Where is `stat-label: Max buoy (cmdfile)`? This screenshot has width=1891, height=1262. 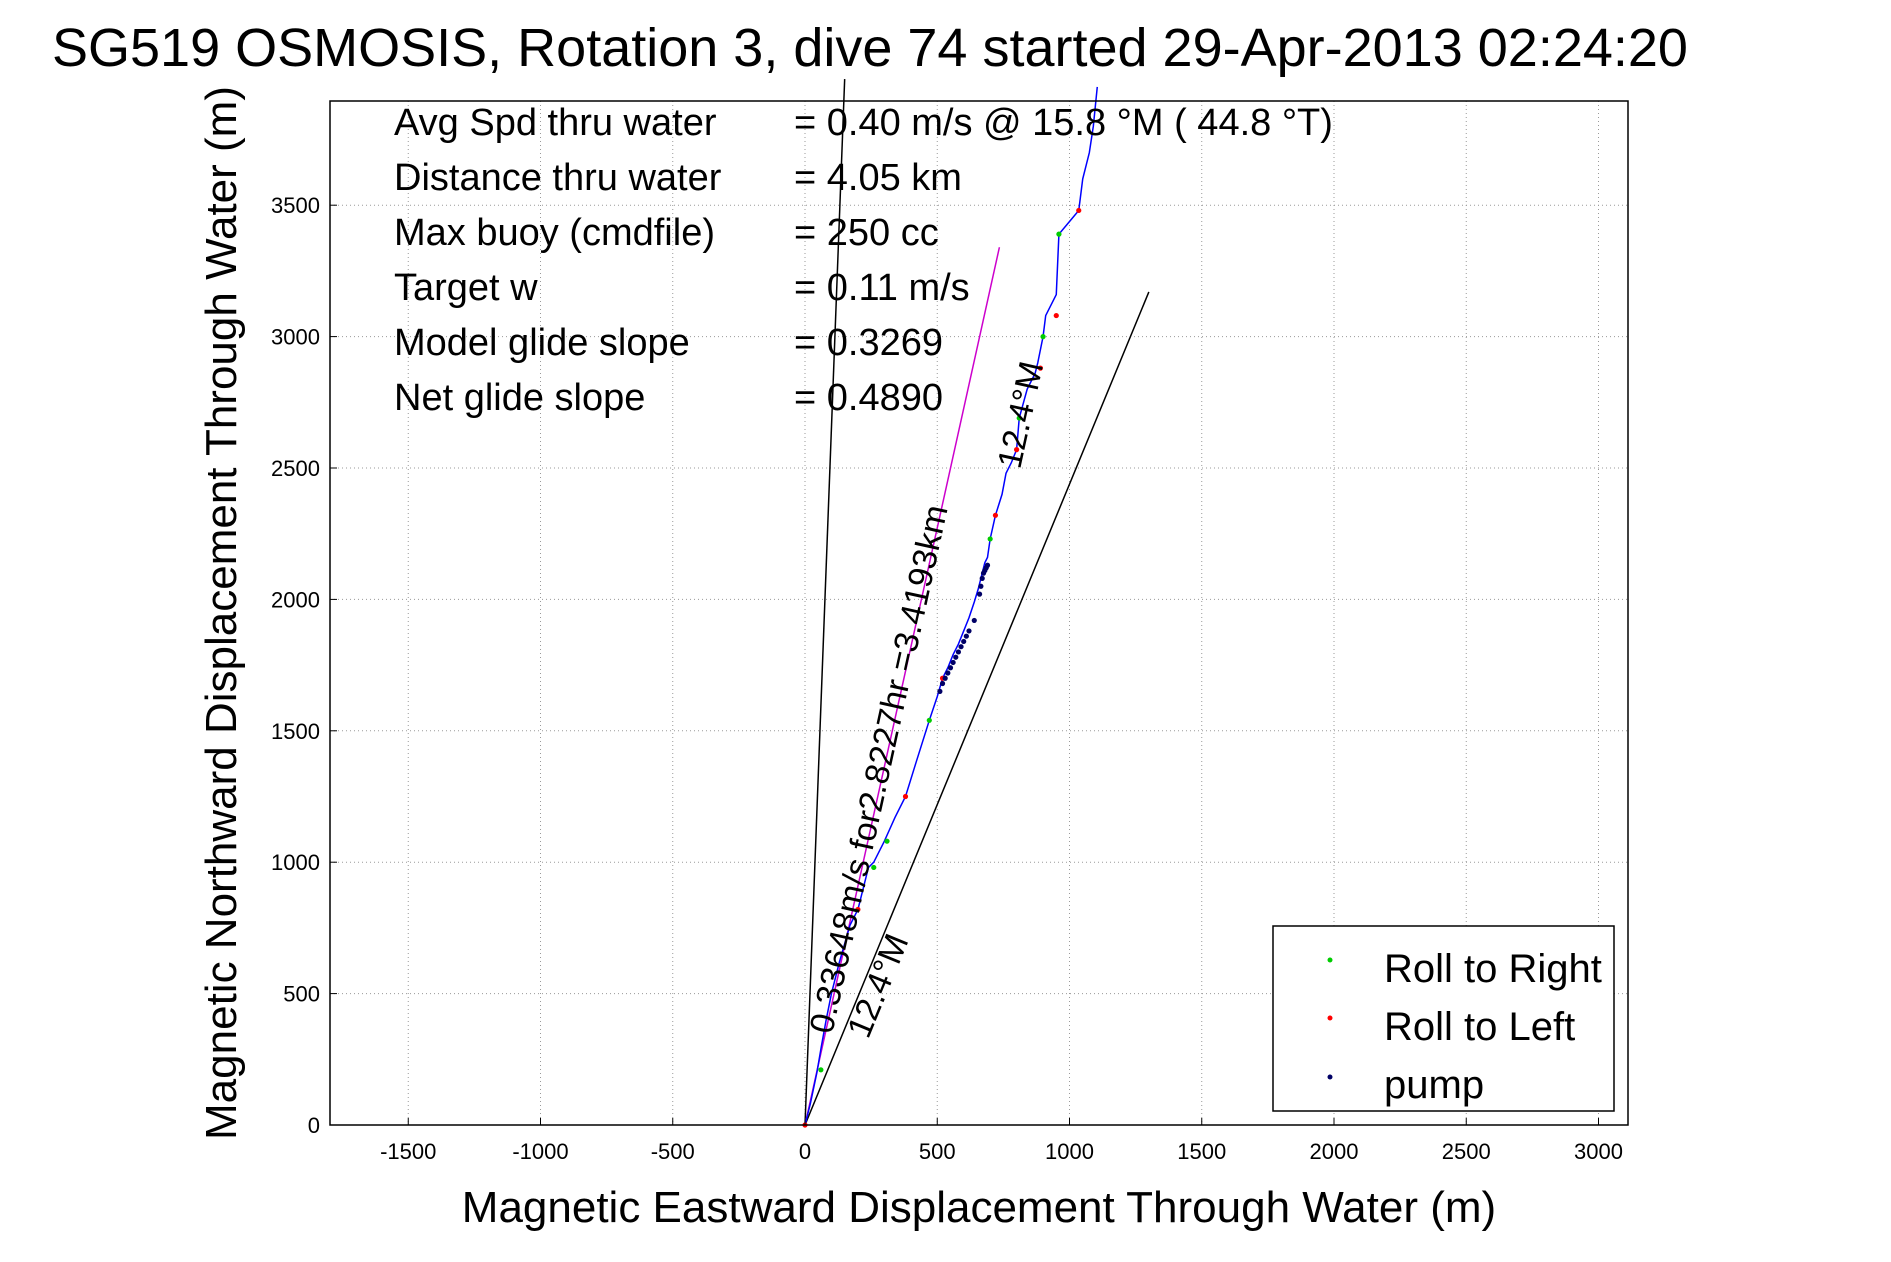
stat-label: Max buoy (cmdfile) is located at coordinates (554, 233).